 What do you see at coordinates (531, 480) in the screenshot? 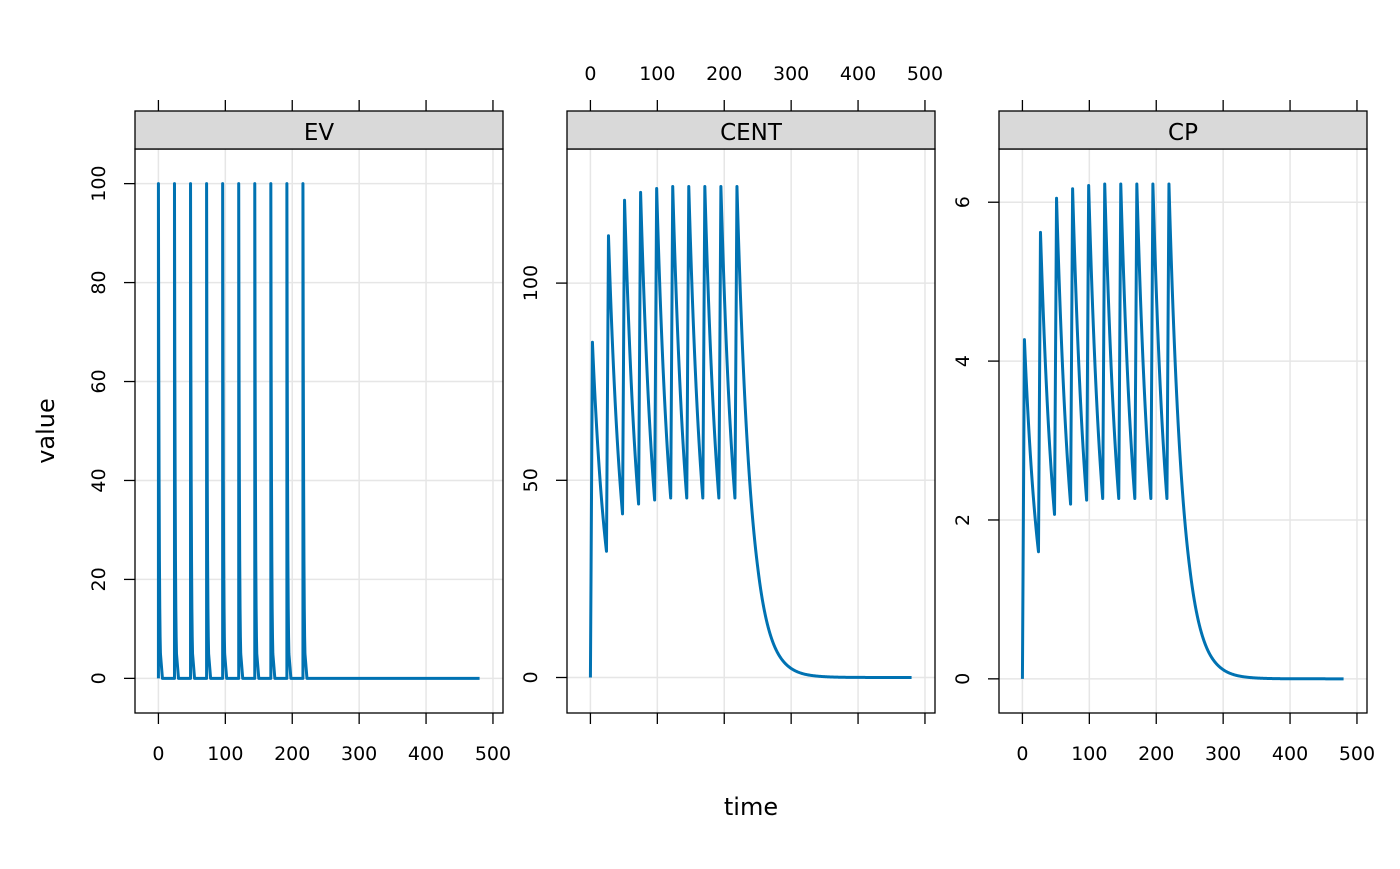
I see `y-tick-label: 50` at bounding box center [531, 480].